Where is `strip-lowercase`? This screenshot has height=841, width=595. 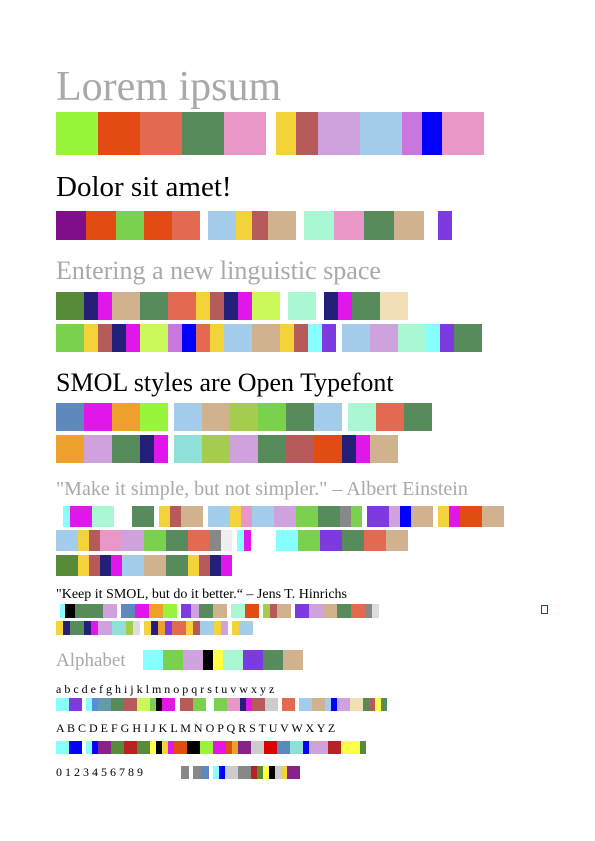 strip-lowercase is located at coordinates (221, 704).